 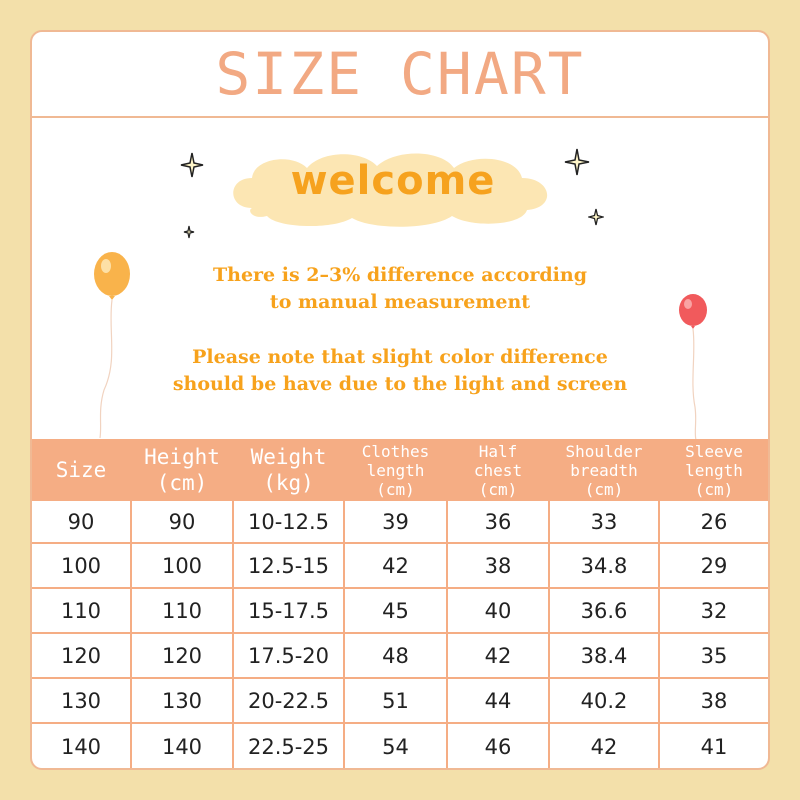 I want to click on header-cell: Shoulder breadth (cm), so click(x=604, y=470).